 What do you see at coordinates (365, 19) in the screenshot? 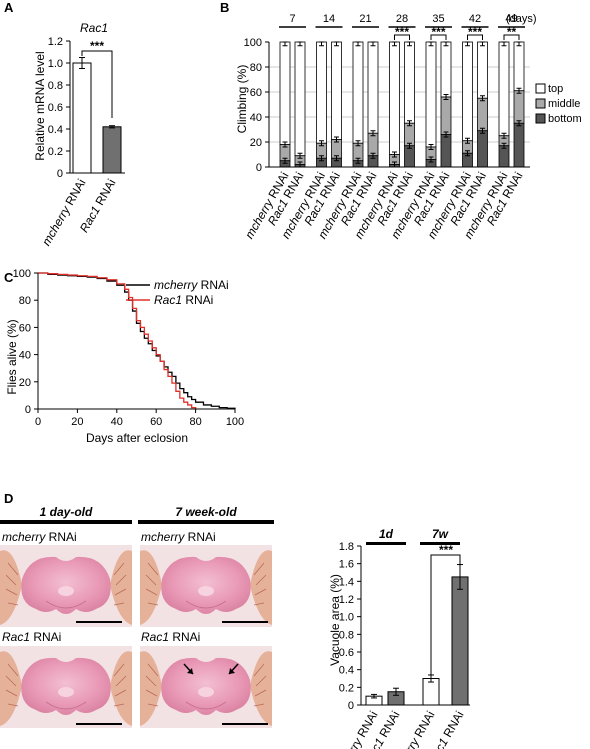
I see `panel-b-day-label: 21` at bounding box center [365, 19].